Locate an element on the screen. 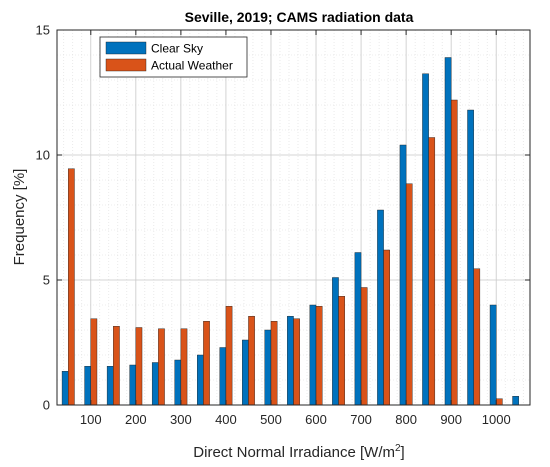 This screenshot has width=550, height=467. legend: Clear Sky Actual Weather is located at coordinates (173, 57).